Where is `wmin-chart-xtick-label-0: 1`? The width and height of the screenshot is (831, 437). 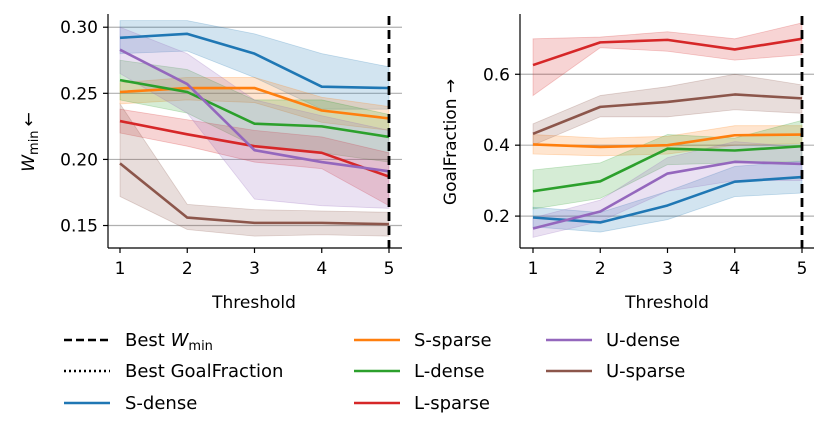 wmin-chart-xtick-label-0: 1 is located at coordinates (120, 269).